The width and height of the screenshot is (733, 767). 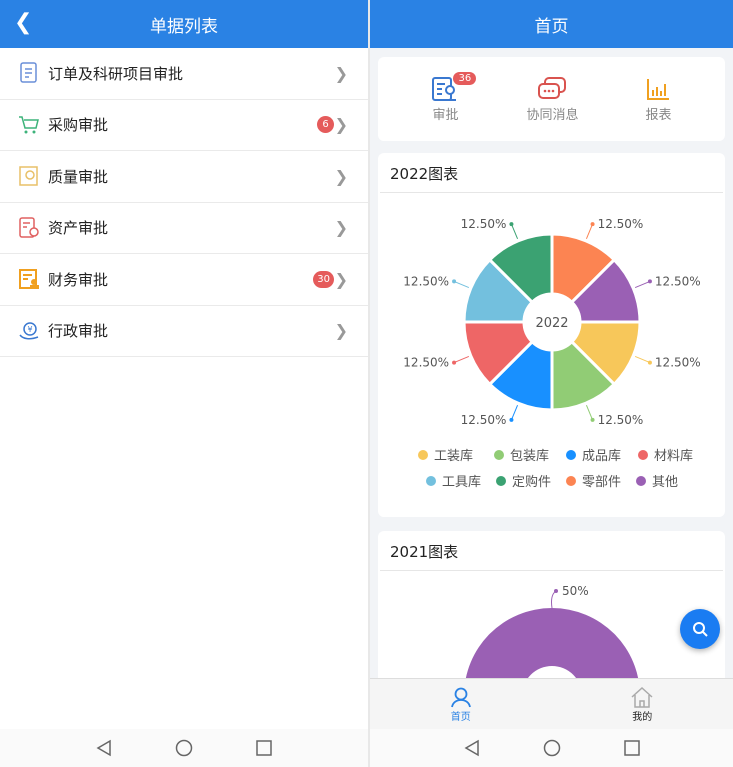 I want to click on chat-icon, so click(x=552, y=87).